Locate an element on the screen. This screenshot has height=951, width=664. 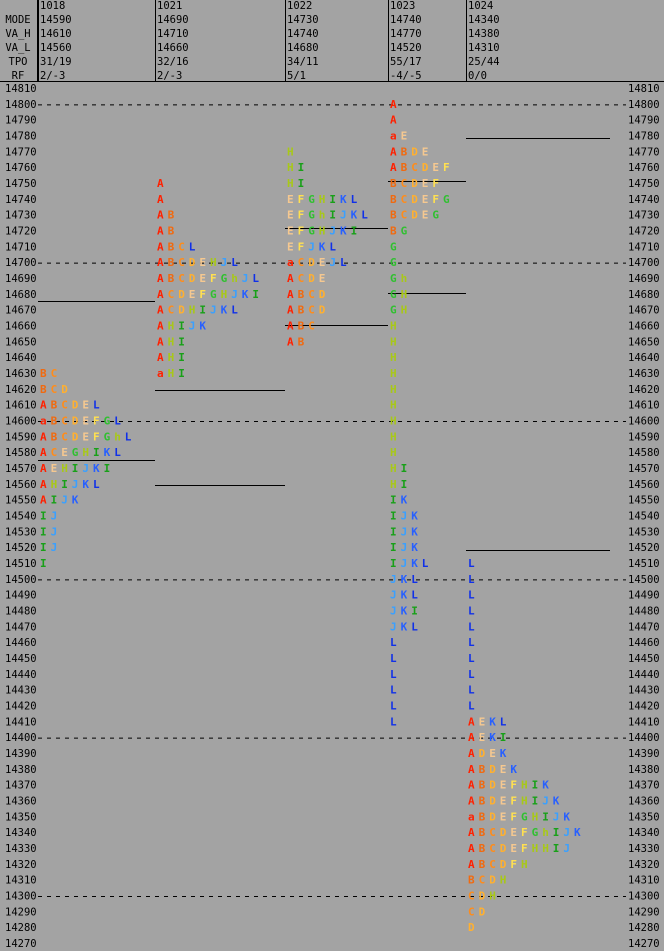
row-label: VA_L is located at coordinates (17, 48).